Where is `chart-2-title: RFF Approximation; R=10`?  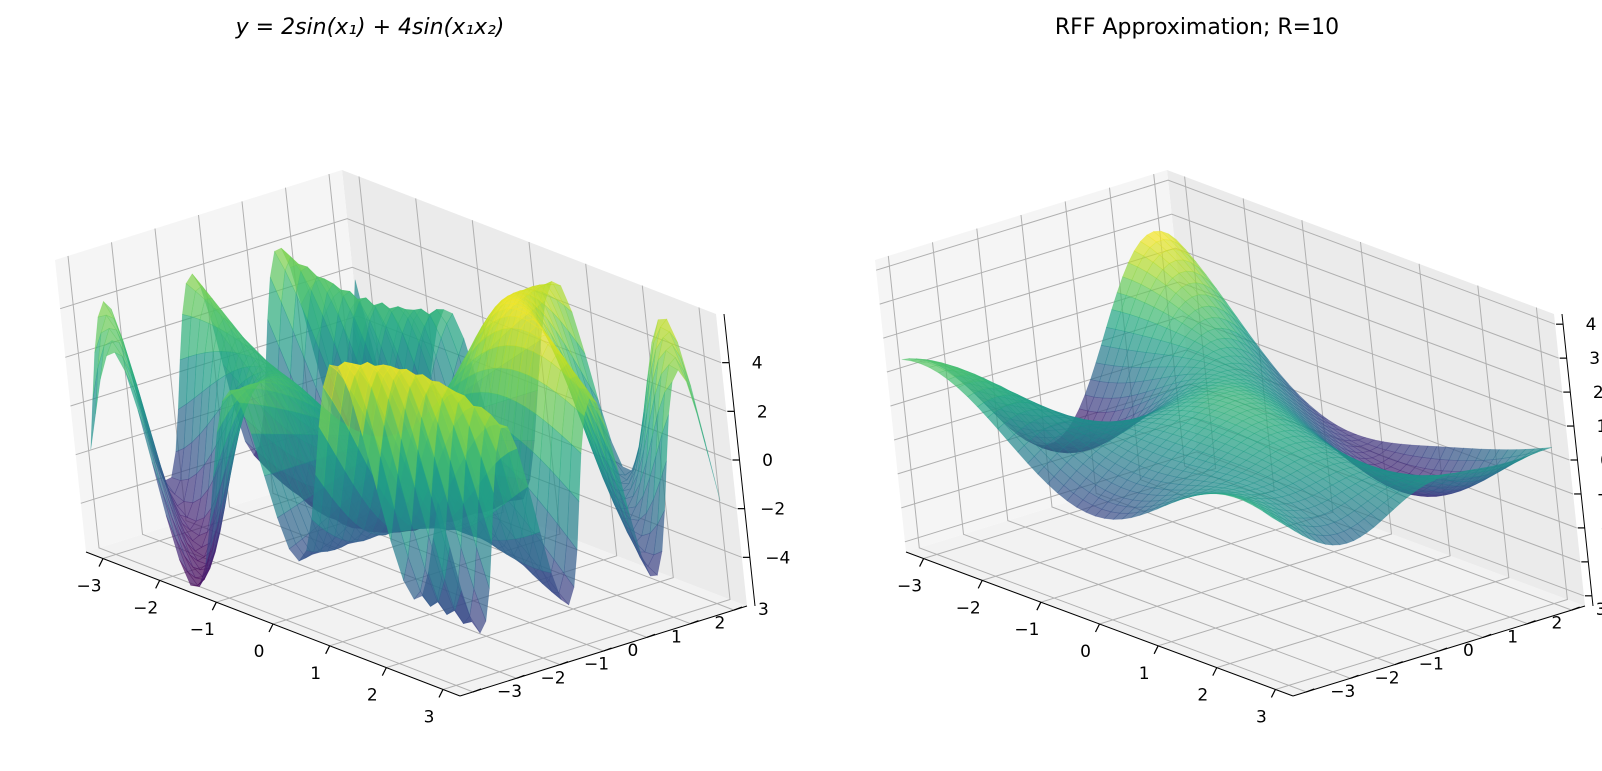
chart-2-title: RFF Approximation; R=10 is located at coordinates (1197, 27).